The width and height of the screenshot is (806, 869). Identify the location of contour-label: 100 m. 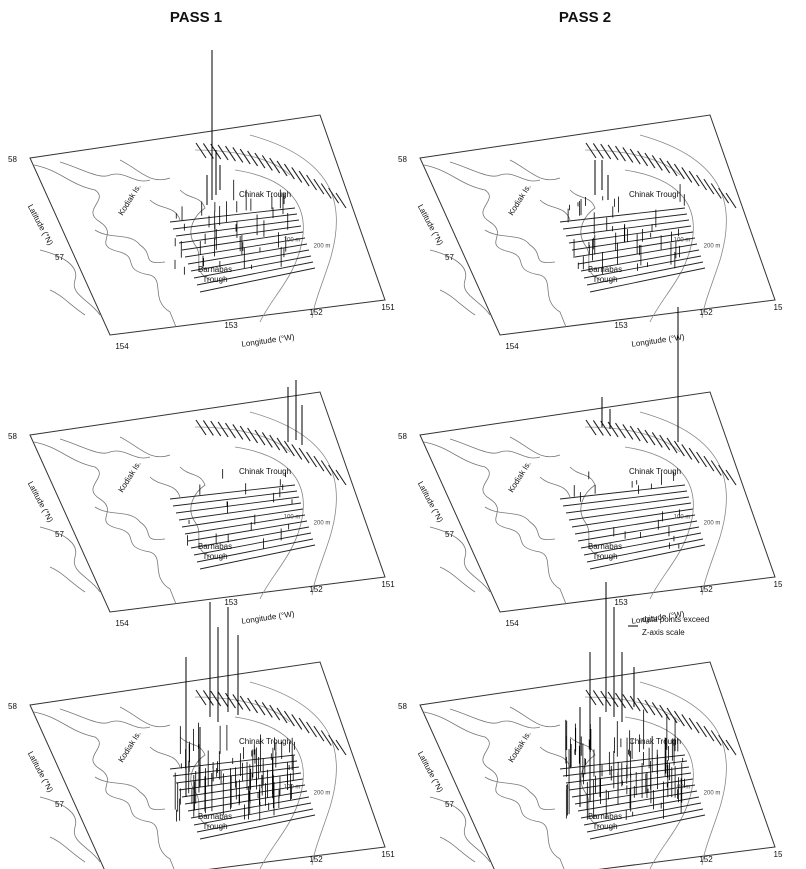
(682, 788).